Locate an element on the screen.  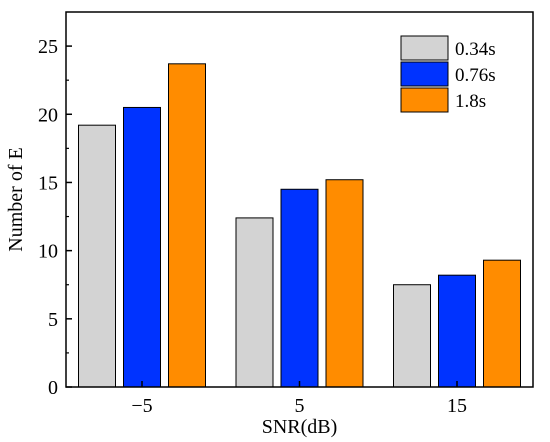
x-tick-label: 5 is located at coordinates (300, 406).